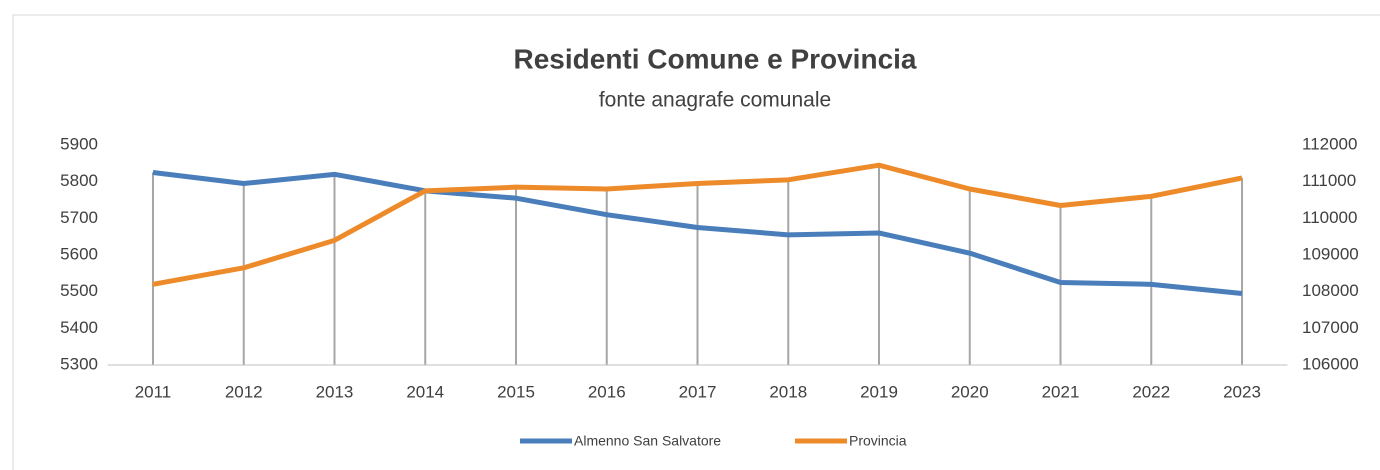 The width and height of the screenshot is (1380, 470). I want to click on chart-title: Residenti Comune e Provincia, so click(715, 58).